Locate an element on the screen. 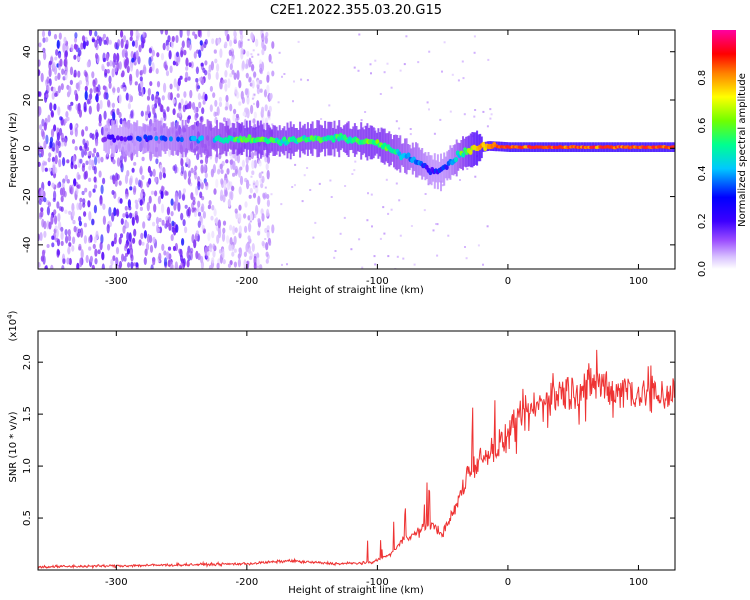  y-tick-label: 0.5 is located at coordinates (27, 518).